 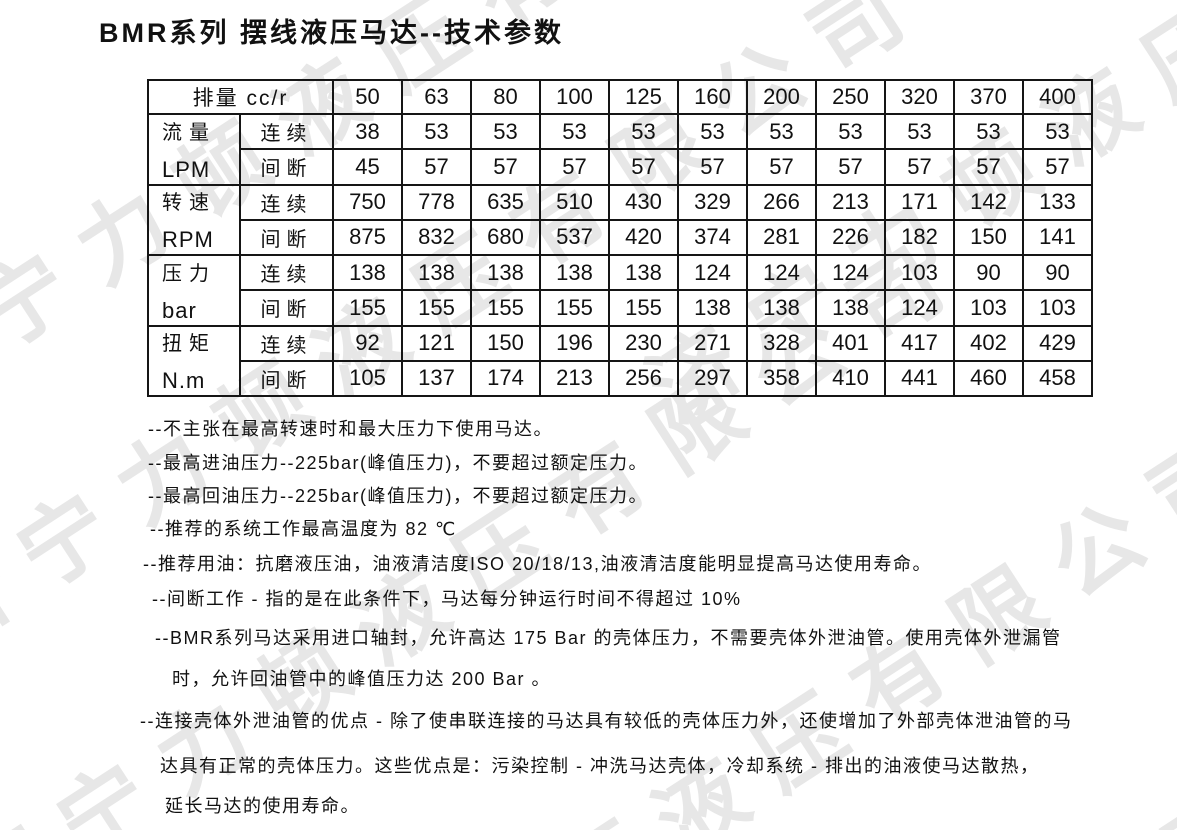 What do you see at coordinates (262, 806) in the screenshot?
I see `note-line: 延长马达的使用寿命。` at bounding box center [262, 806].